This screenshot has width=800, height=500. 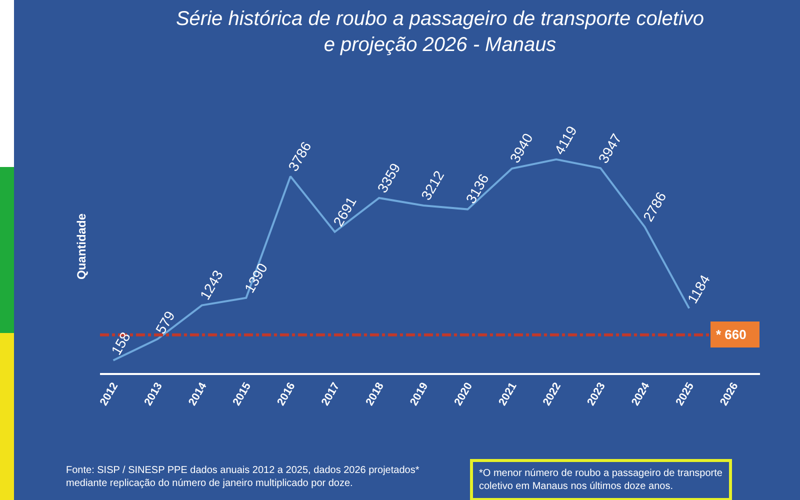 What do you see at coordinates (601, 480) in the screenshot?
I see `text: *O menor número de roubo a passageiro de transporte coletivo em Manaus nos últimos doze anos.` at bounding box center [601, 480].